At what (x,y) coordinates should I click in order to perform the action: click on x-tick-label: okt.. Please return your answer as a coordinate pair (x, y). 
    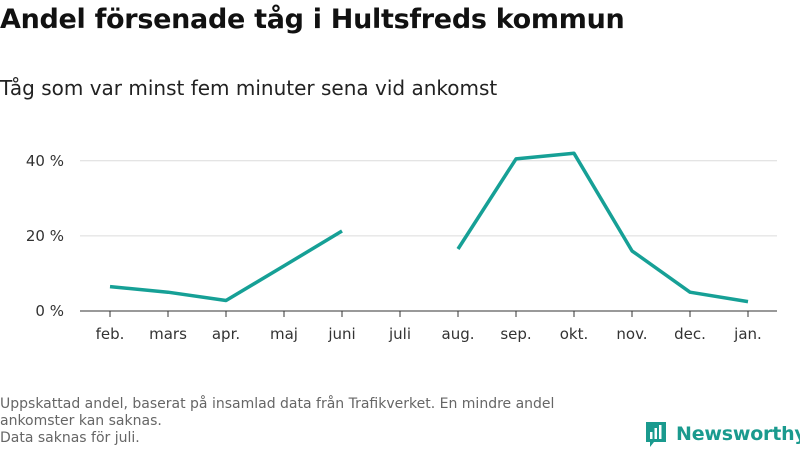
    Looking at the image, I should click on (574, 334).